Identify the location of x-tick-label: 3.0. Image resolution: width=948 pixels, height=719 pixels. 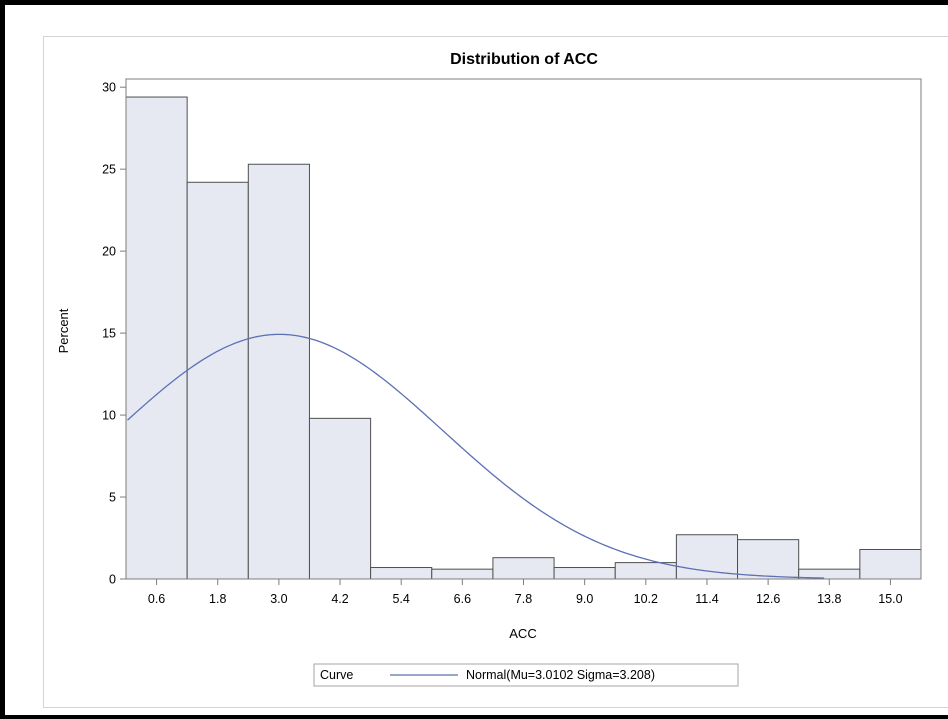
(278, 599).